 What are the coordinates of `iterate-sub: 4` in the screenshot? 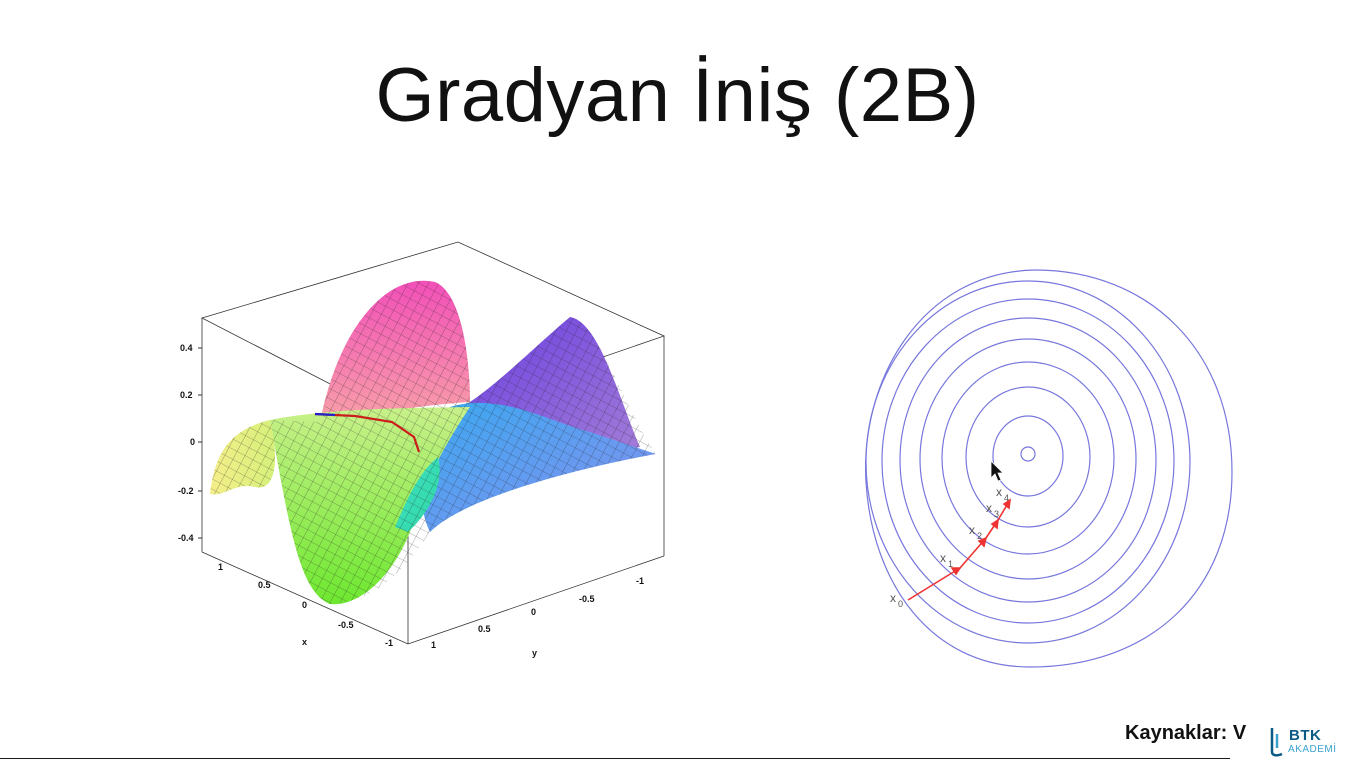 It's located at (1006, 498).